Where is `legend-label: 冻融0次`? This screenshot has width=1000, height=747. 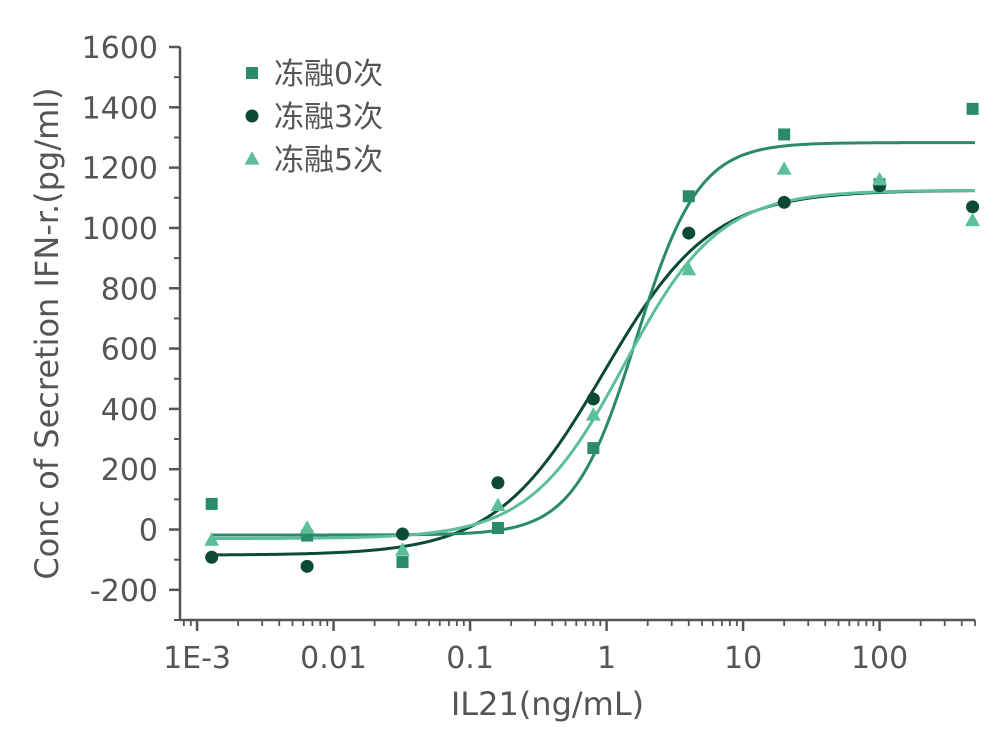 legend-label: 冻融0次 is located at coordinates (328, 74).